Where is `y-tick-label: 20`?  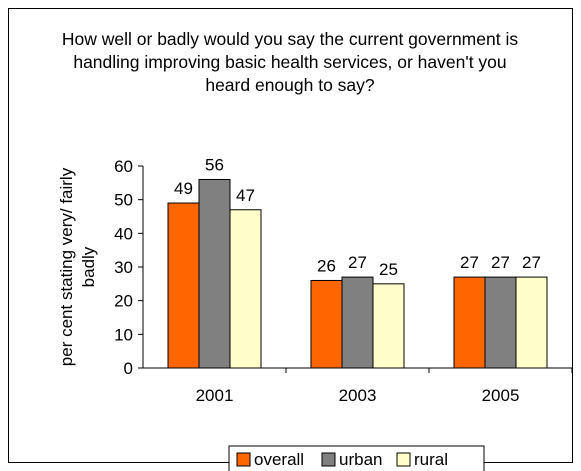
y-tick-label: 20 is located at coordinates (123, 301).